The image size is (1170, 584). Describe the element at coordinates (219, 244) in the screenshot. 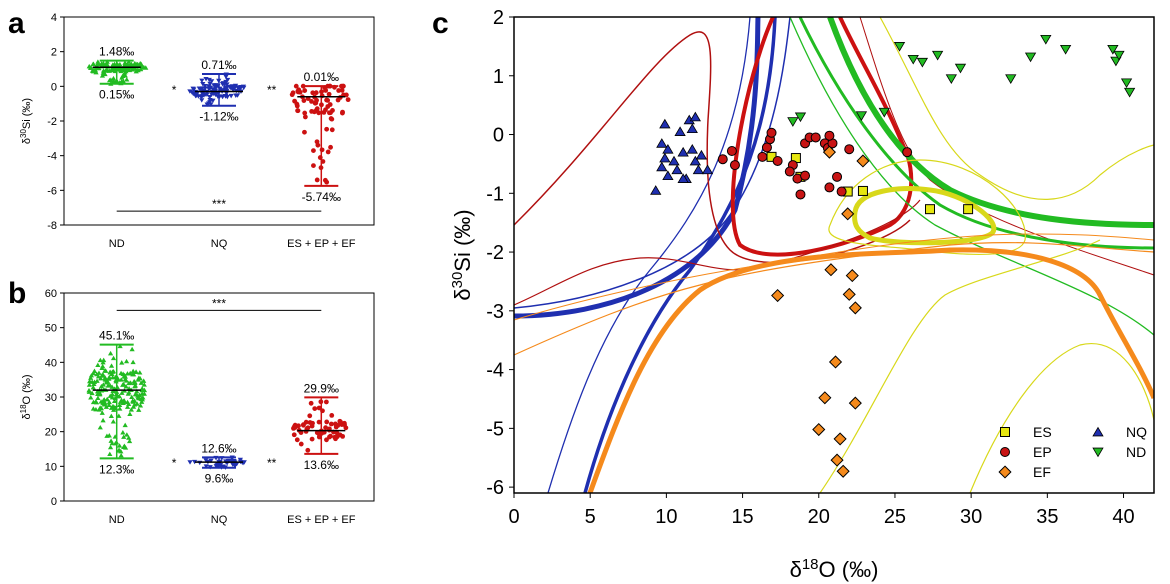

I see `x-tick-label: NQ` at that location.